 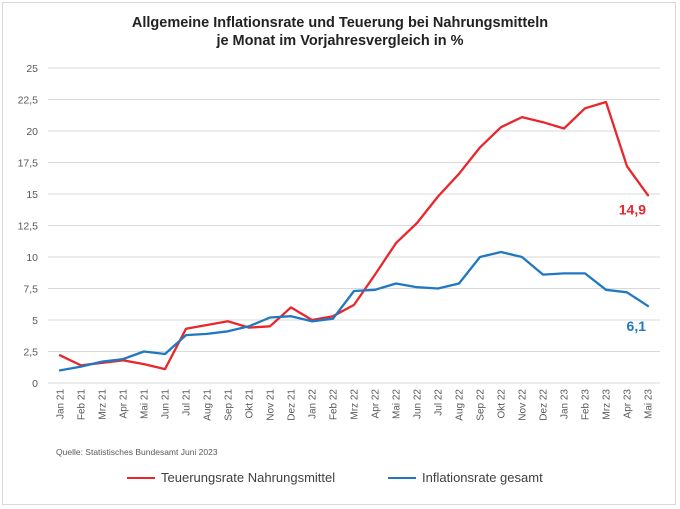 I want to click on legend-swatch-food, so click(x=141, y=477).